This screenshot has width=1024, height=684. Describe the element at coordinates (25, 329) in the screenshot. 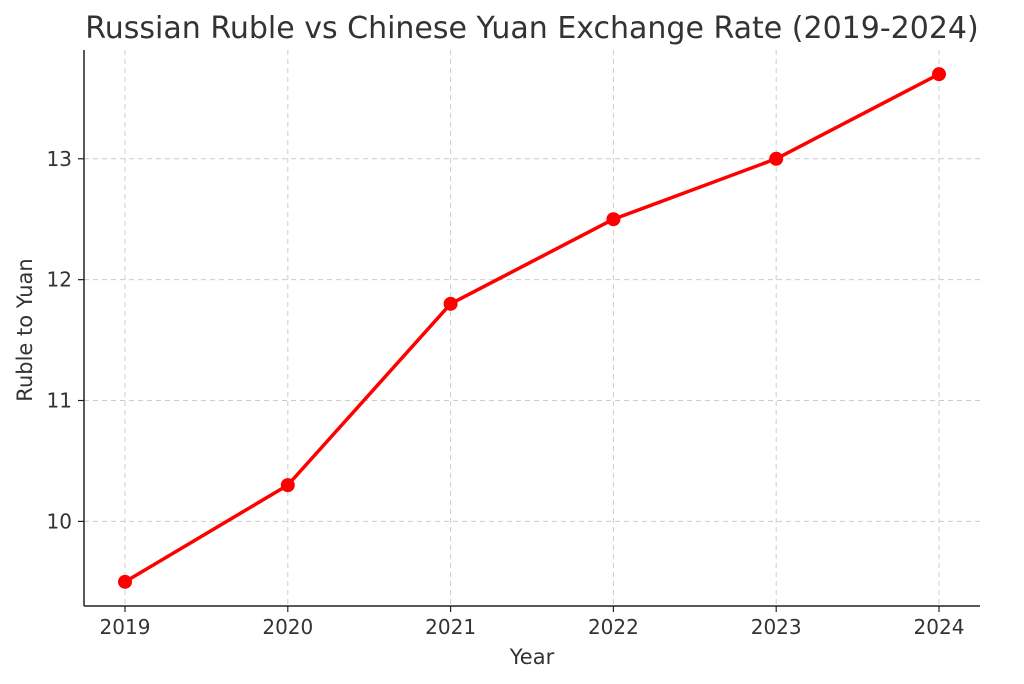

I see `y-axis-label: Ruble to Yuan` at that location.